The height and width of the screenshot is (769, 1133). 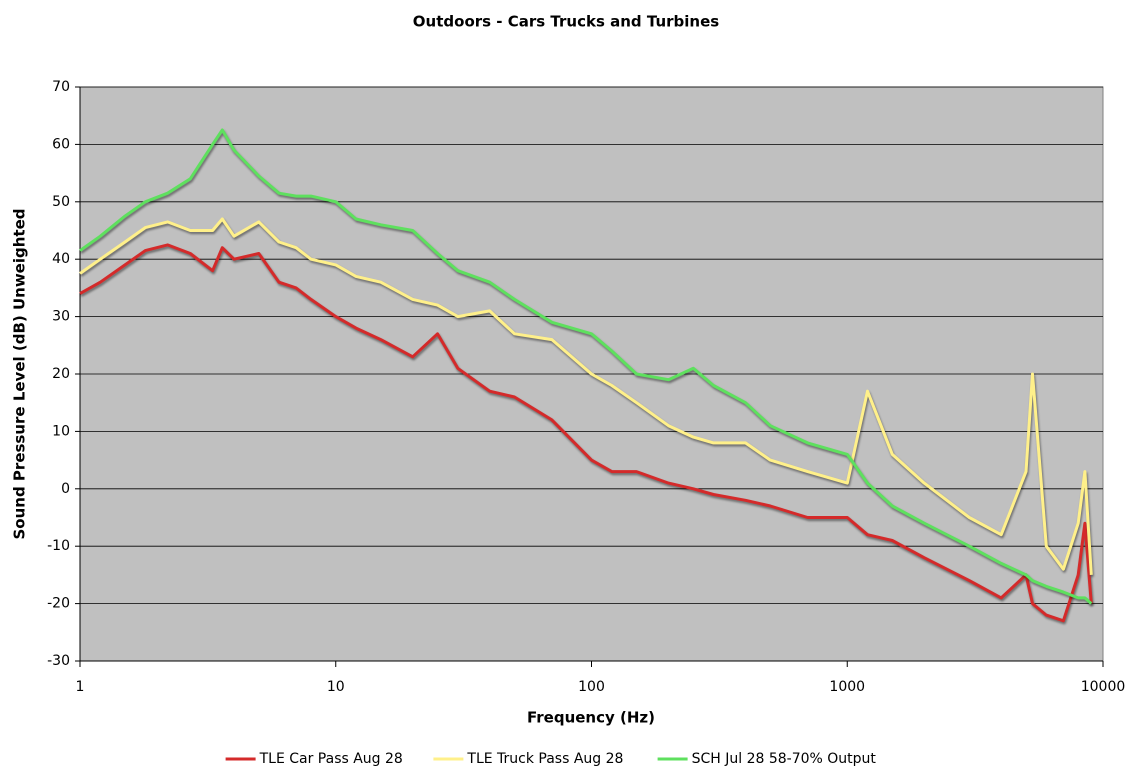 What do you see at coordinates (847, 687) in the screenshot?
I see `x-tick-label: 1000` at bounding box center [847, 687].